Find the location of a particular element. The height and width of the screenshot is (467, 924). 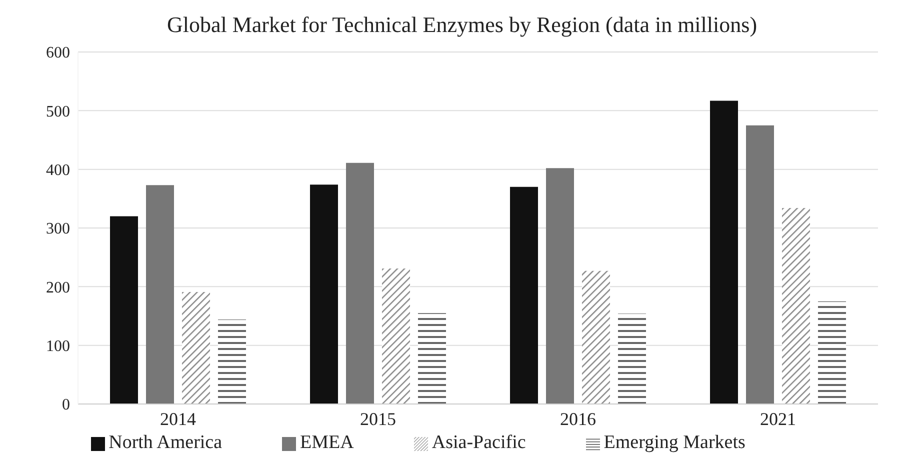

chart-title: Global Market for Technical Enzymes by Region (data in millions) is located at coordinates (462, 25).